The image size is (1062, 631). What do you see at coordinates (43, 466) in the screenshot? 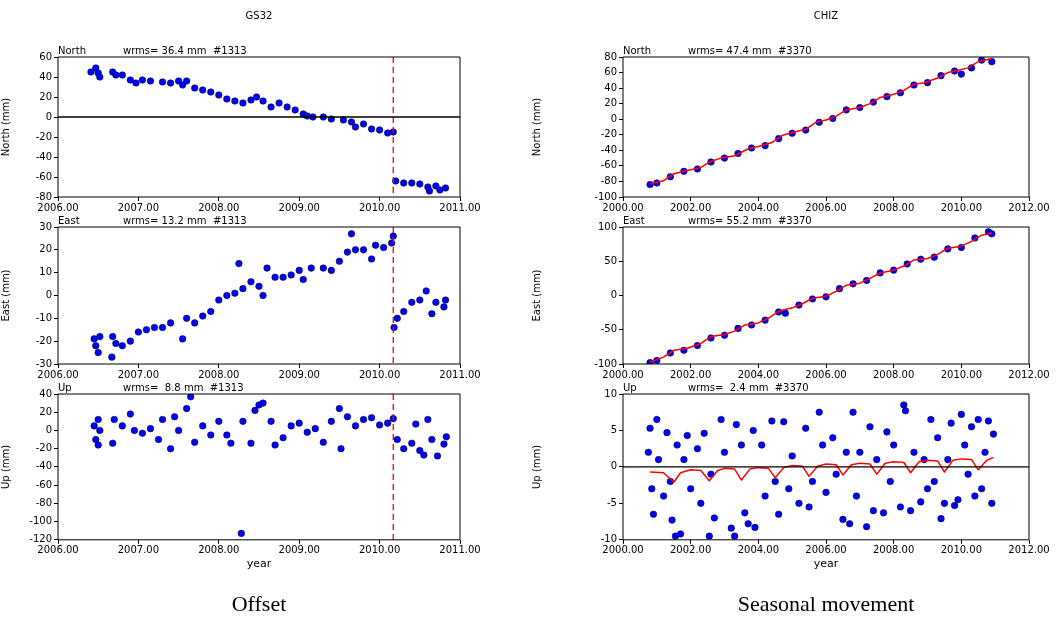
I see `y-tick-label: -40` at bounding box center [43, 466].